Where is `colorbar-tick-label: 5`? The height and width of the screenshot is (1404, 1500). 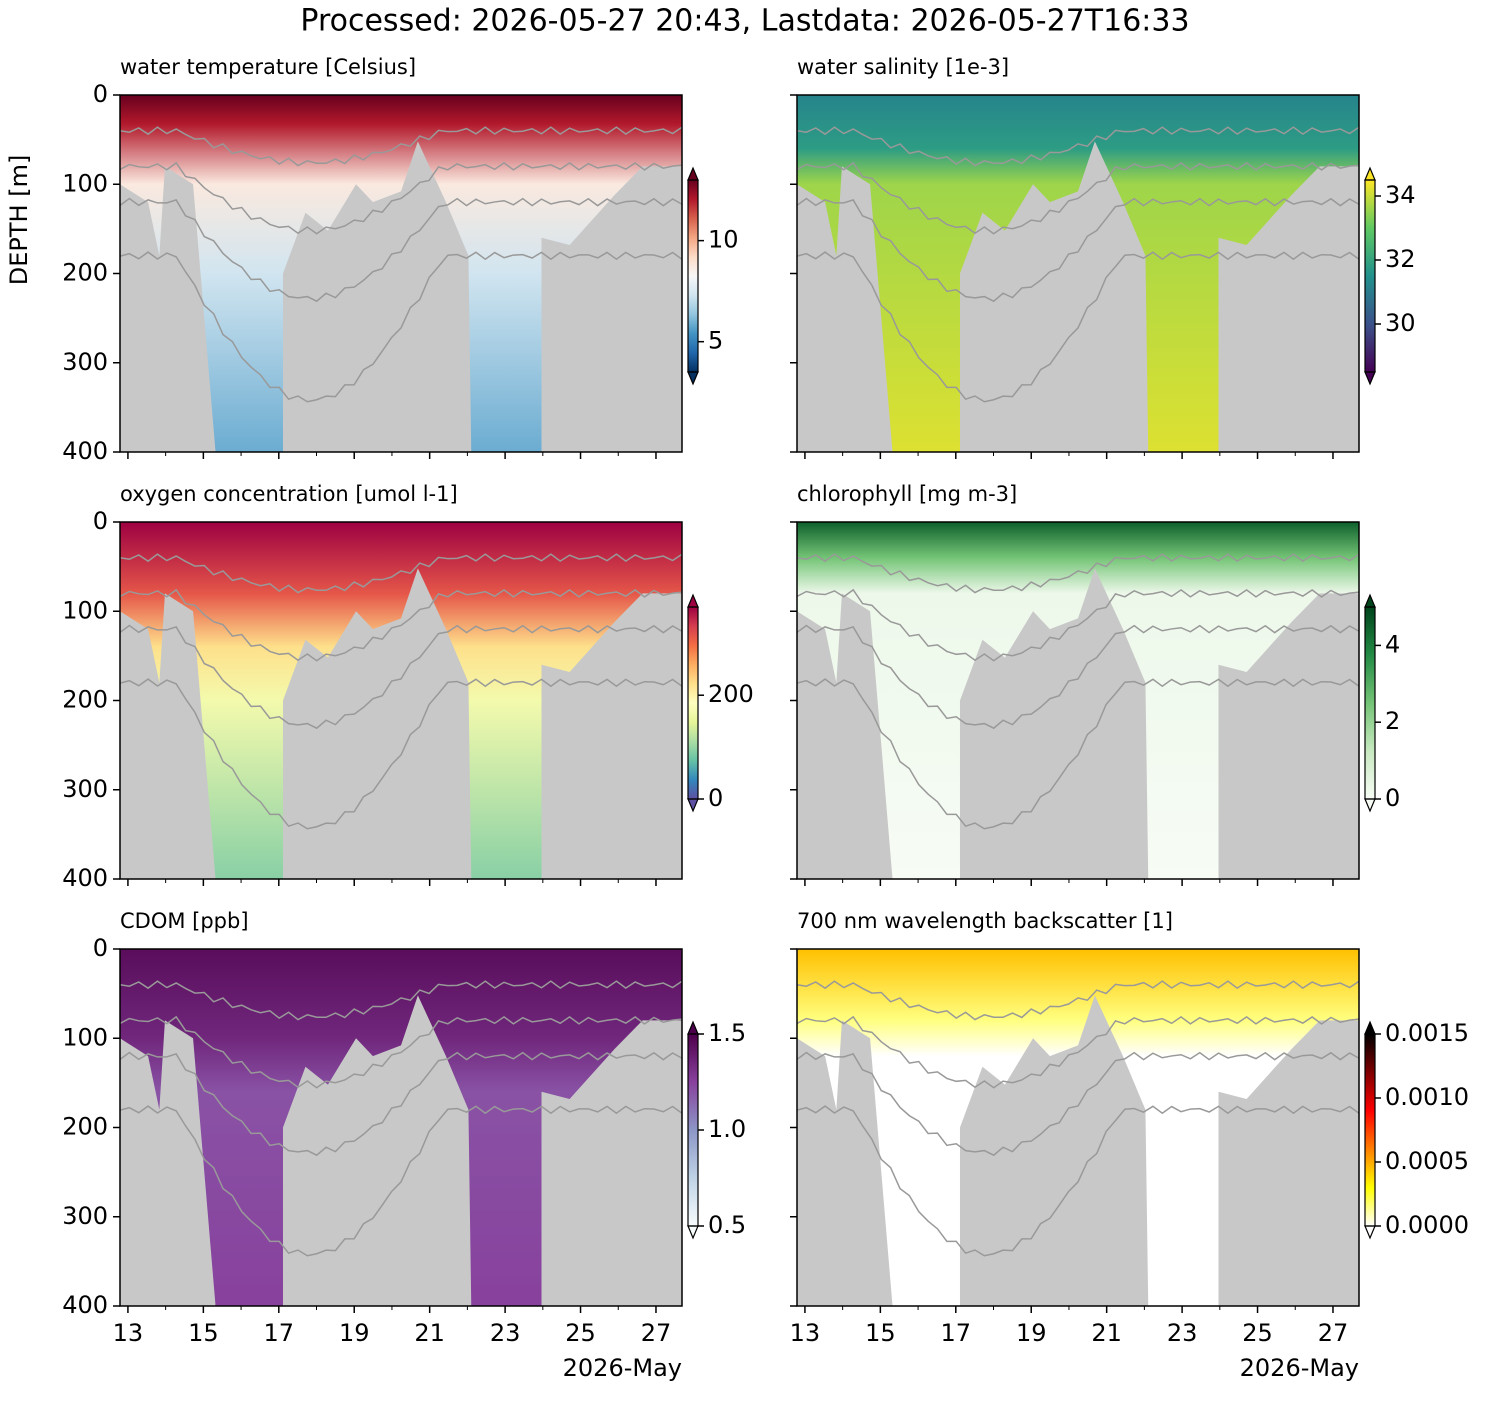 colorbar-tick-label: 5 is located at coordinates (715, 341).